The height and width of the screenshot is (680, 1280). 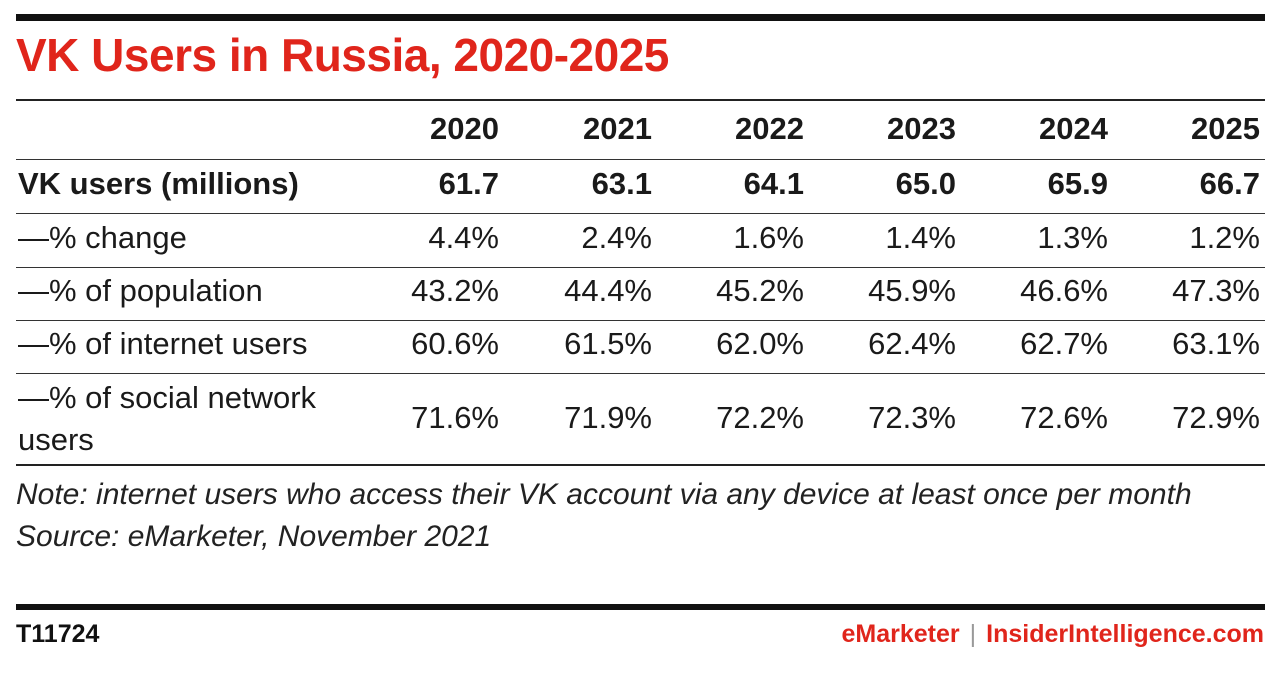 I want to click on row-label: —% change, so click(x=102, y=237).